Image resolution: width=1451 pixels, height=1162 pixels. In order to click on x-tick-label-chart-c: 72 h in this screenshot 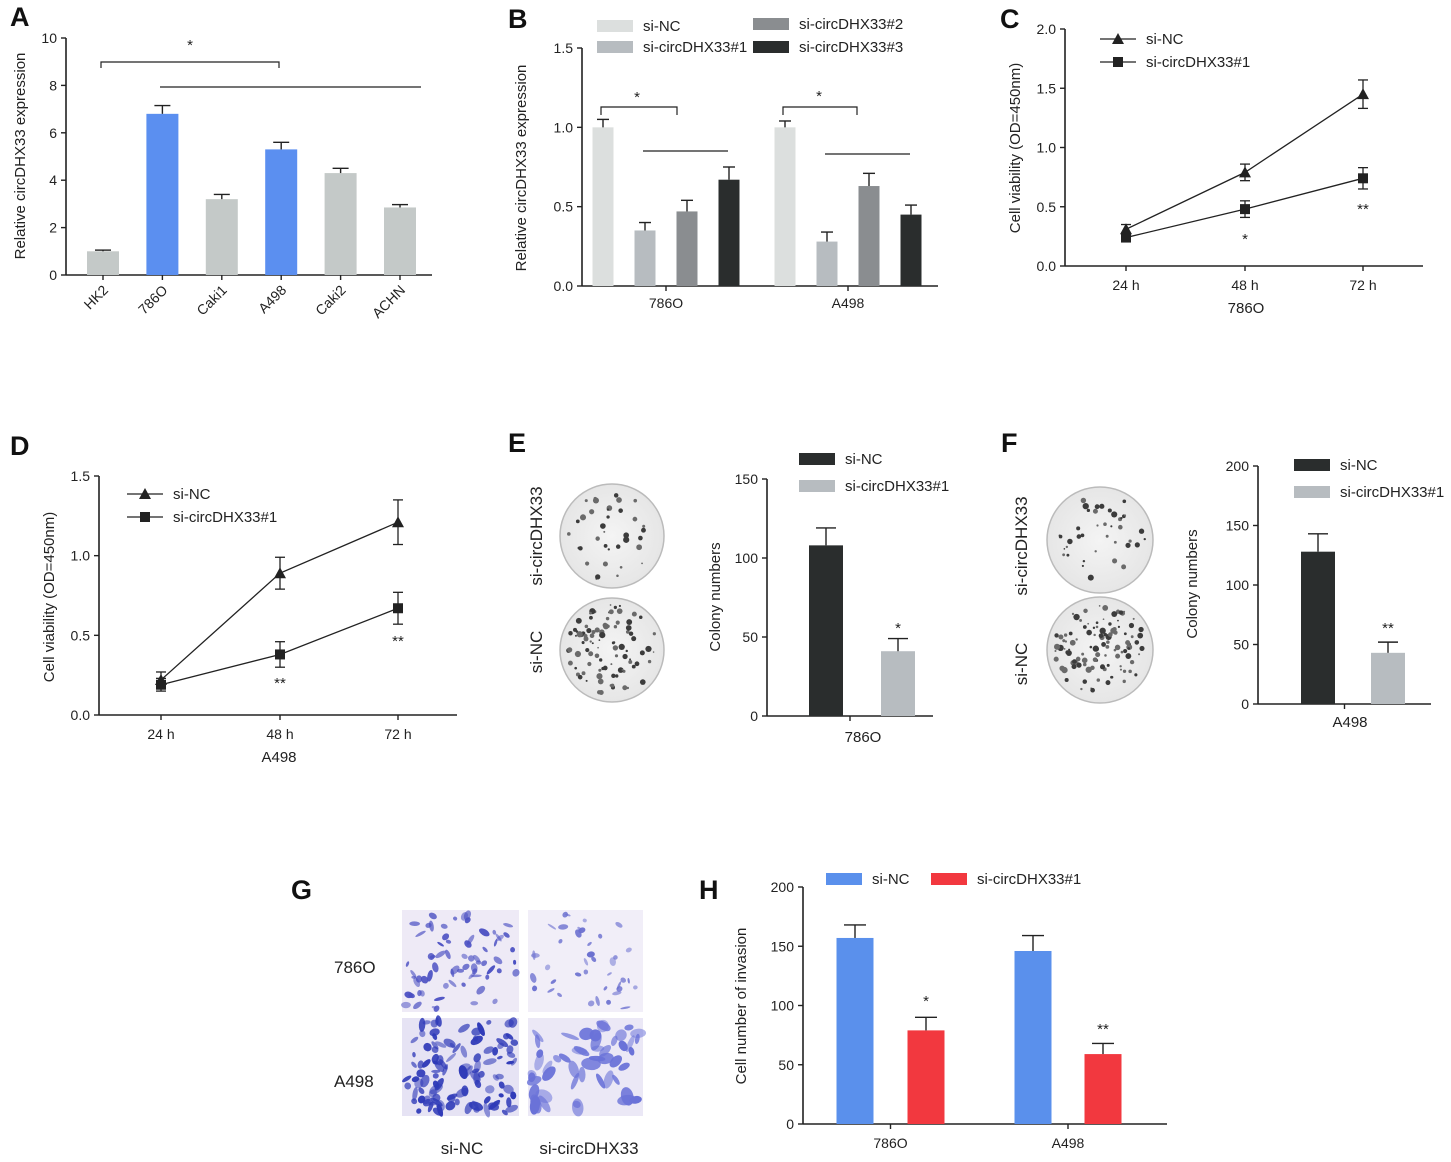, I will do `click(1362, 285)`.